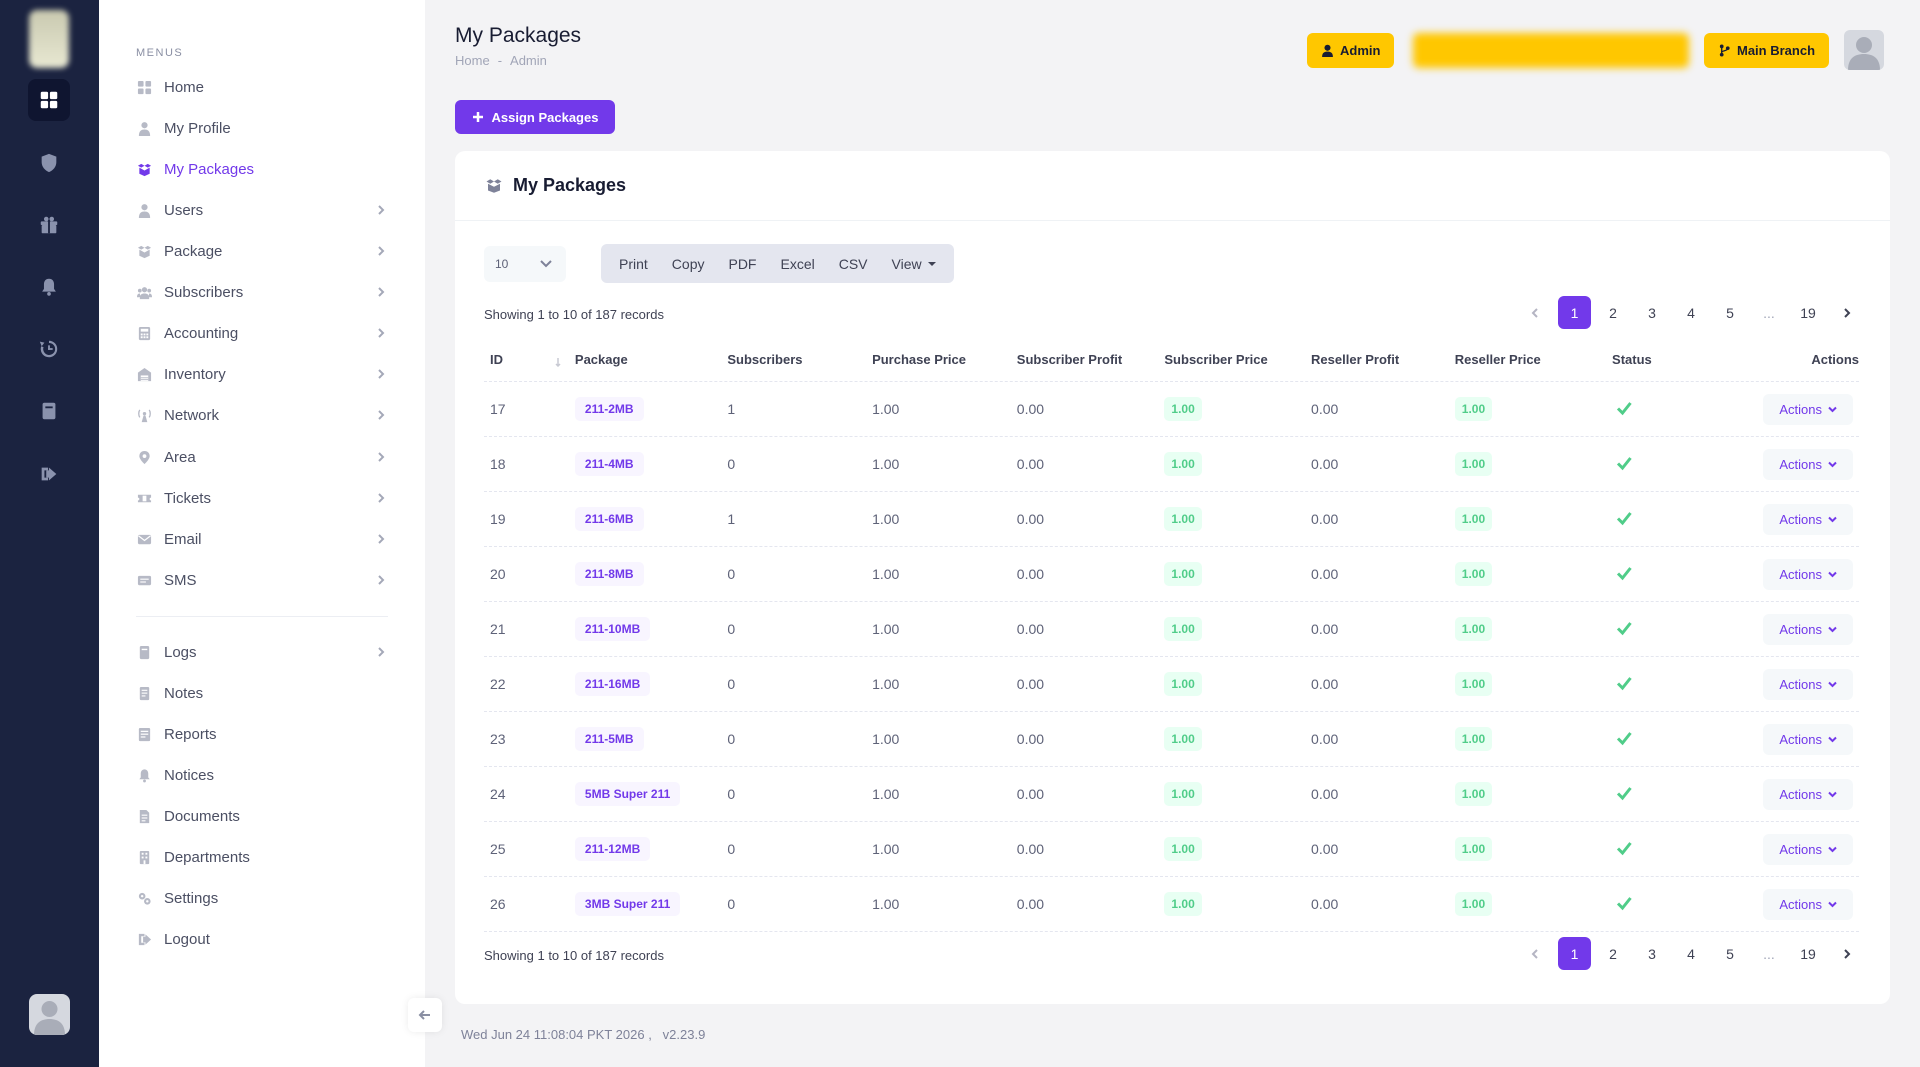 This screenshot has width=1920, height=1067. I want to click on copy-button: Copy, so click(688, 263).